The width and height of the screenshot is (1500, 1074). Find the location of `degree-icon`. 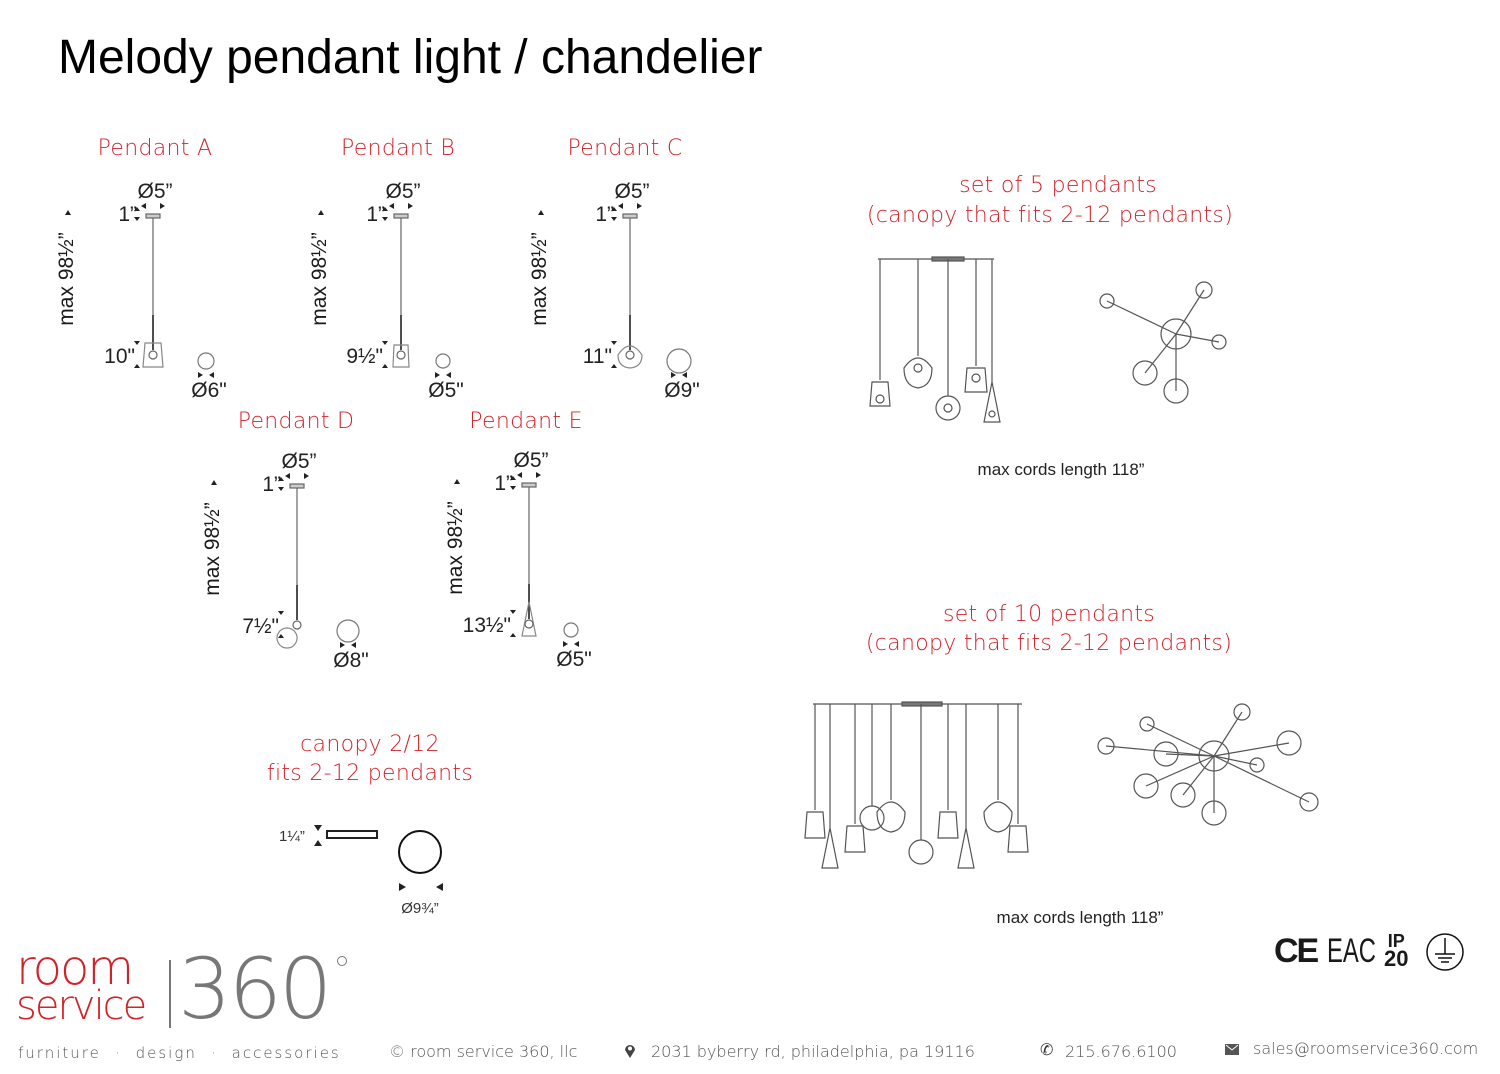

degree-icon is located at coordinates (342, 961).